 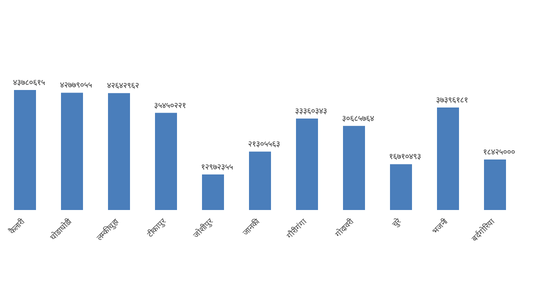 What do you see at coordinates (358, 118) in the screenshot?
I see `data-label: ३०६८५७६४` at bounding box center [358, 118].